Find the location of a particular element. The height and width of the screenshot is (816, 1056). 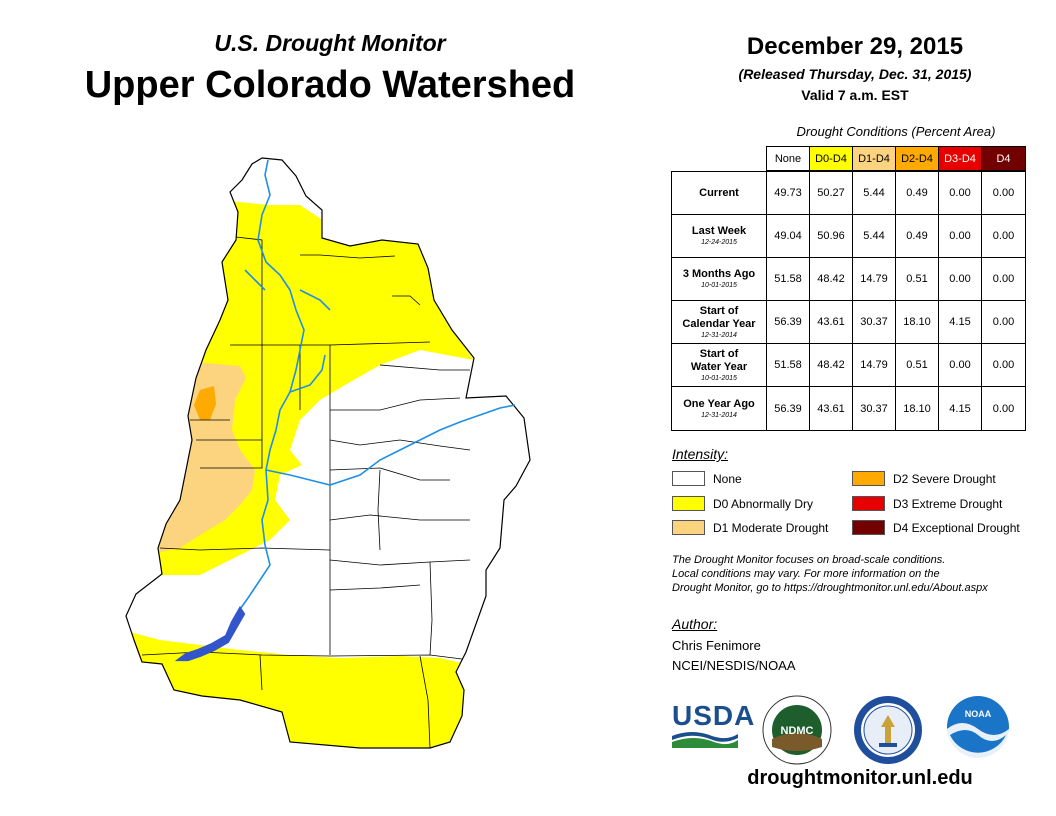

row-label: Start of Calendar Year 12-31-2014 is located at coordinates (719, 322).